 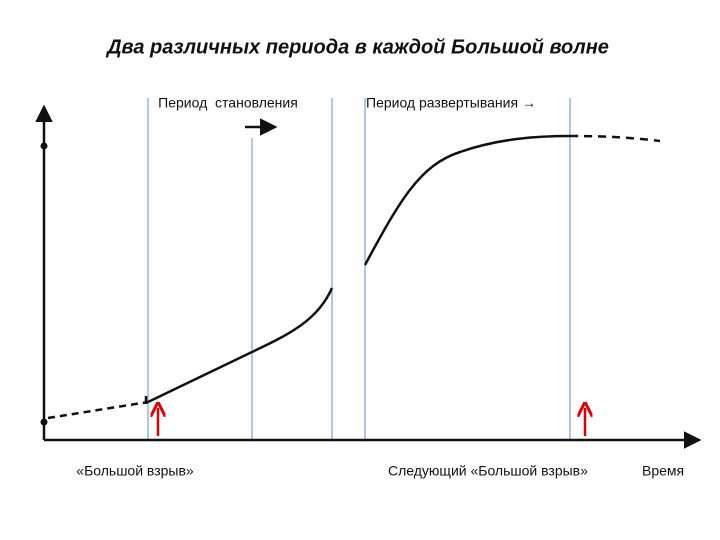 I want to click on label: «Большой взрыв», so click(x=135, y=471).